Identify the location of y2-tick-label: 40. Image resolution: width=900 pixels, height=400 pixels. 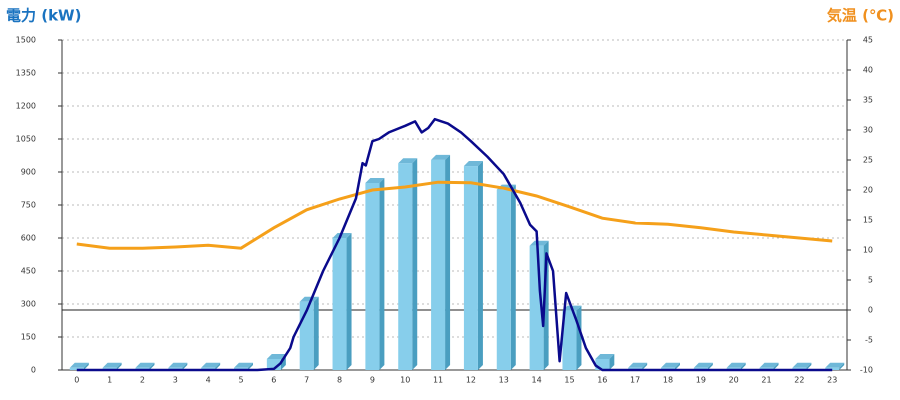
(868, 70).